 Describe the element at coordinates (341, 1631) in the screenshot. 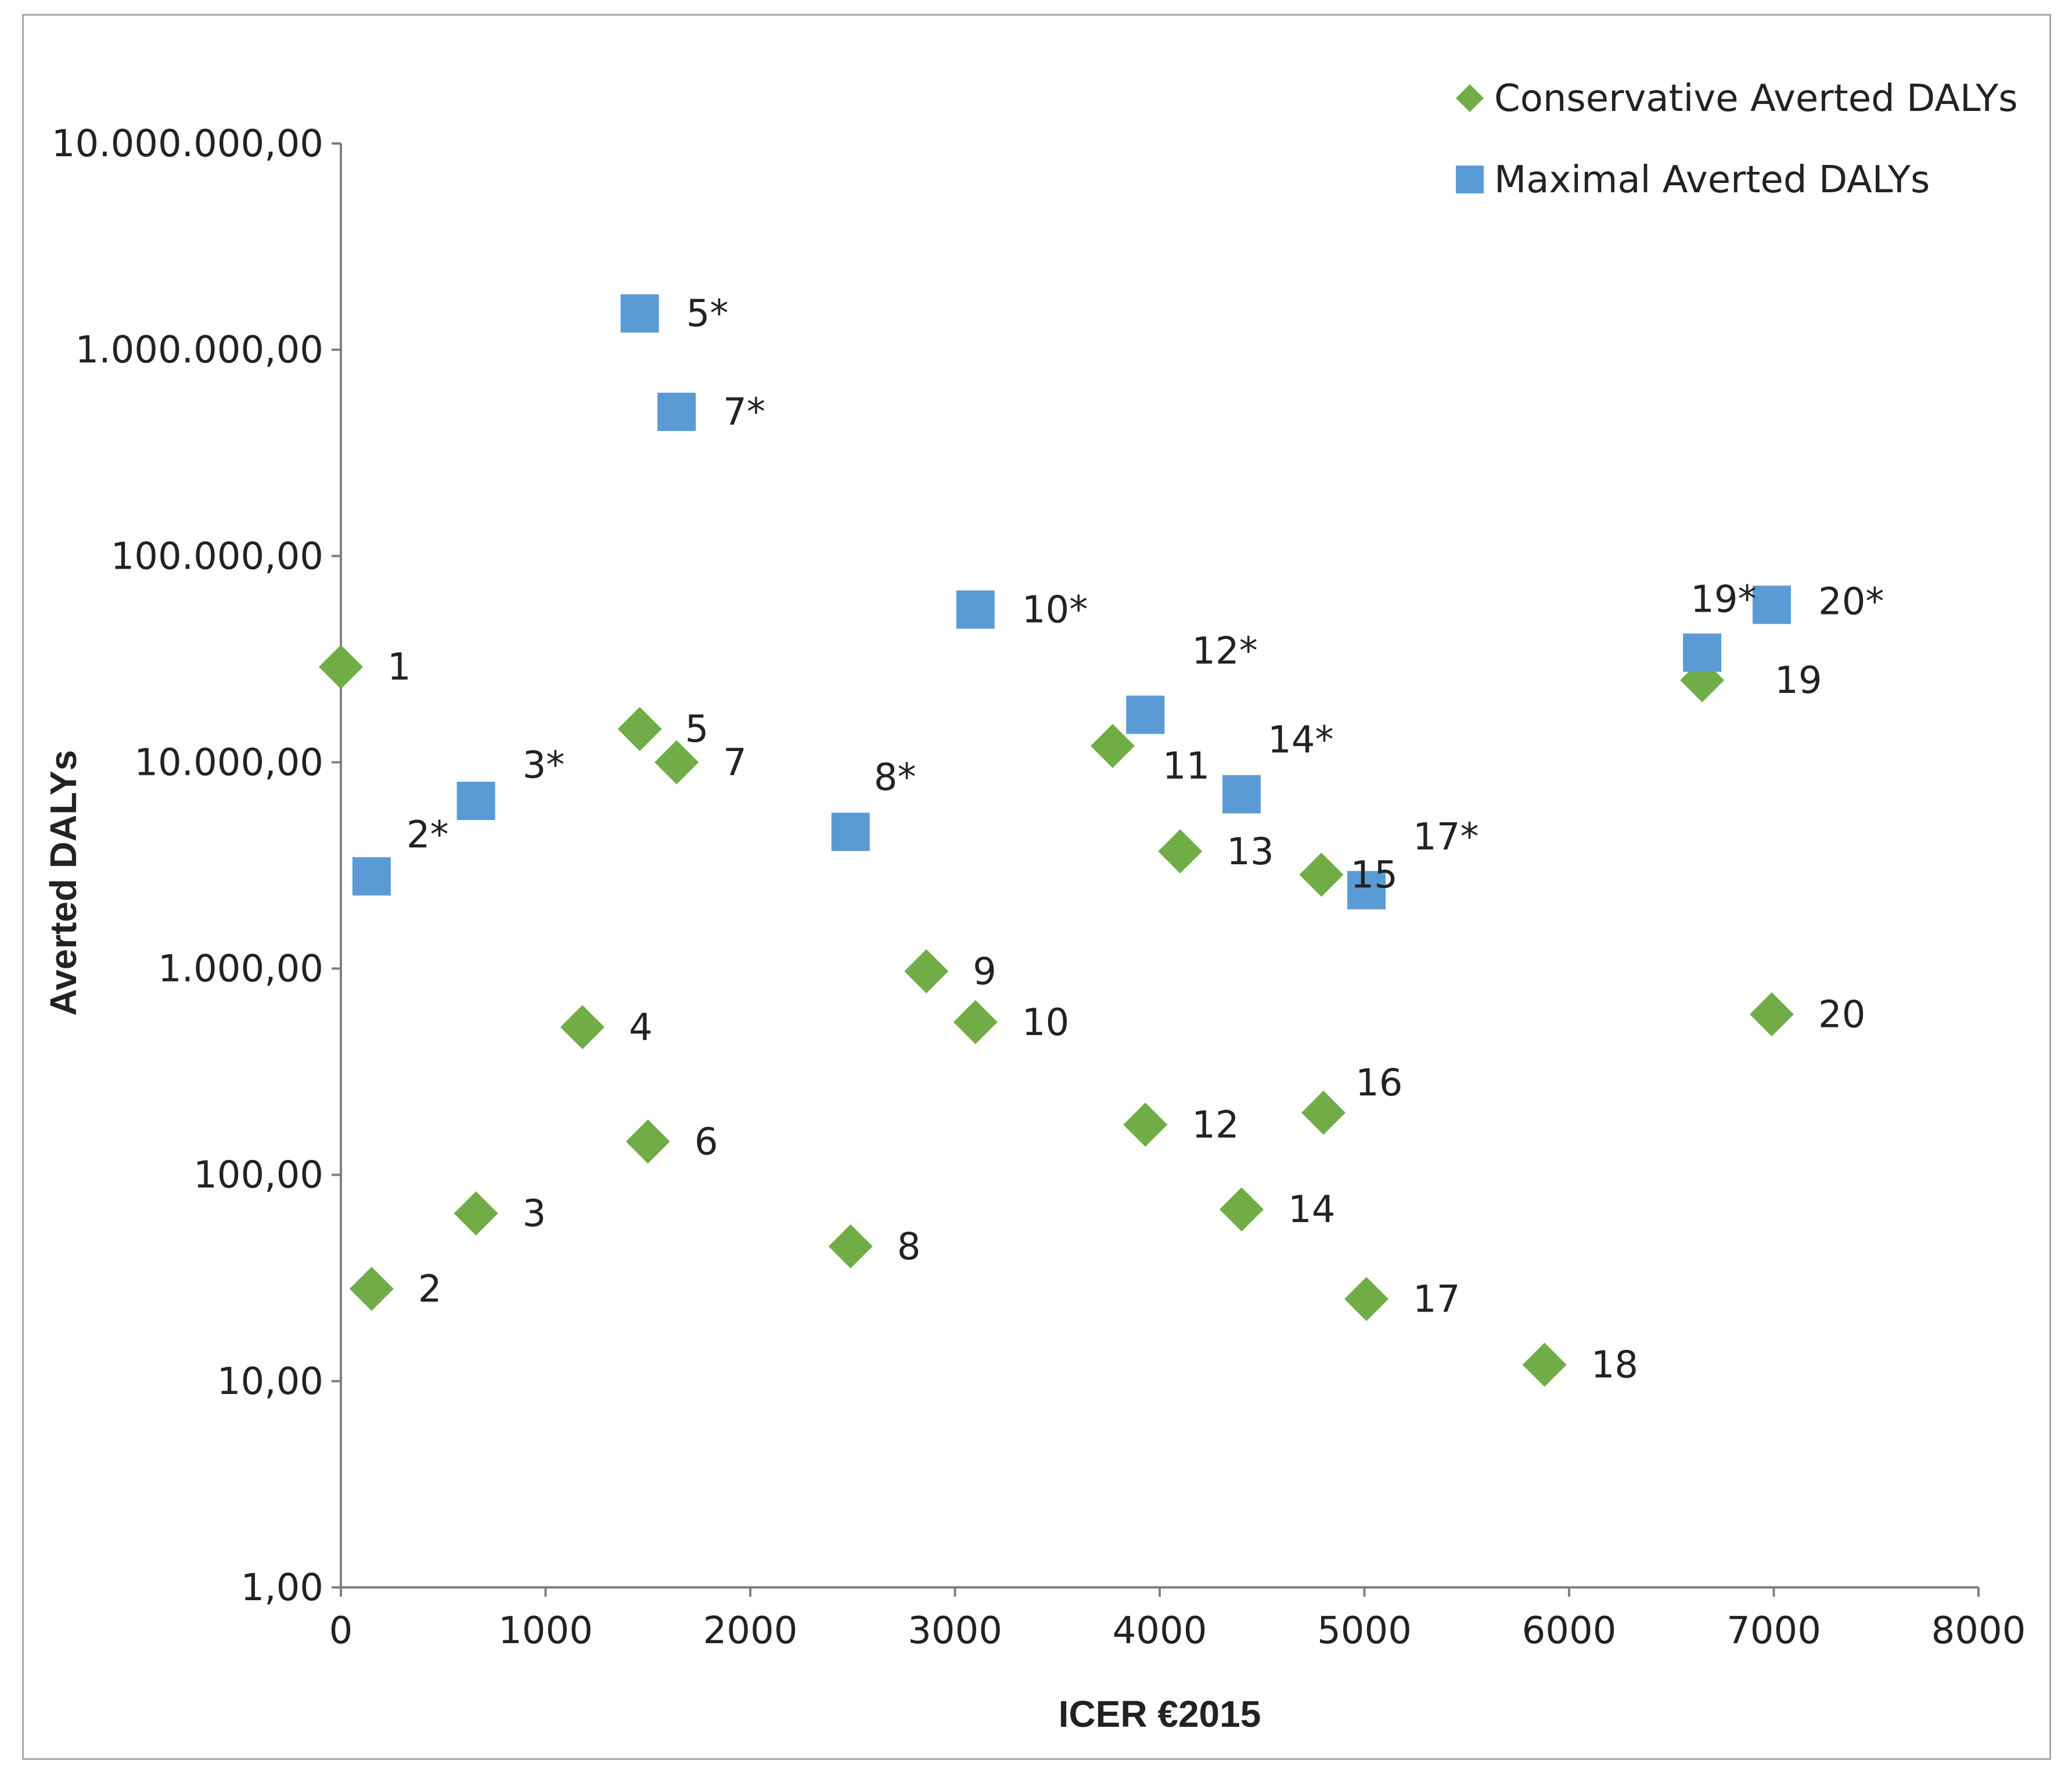

I see `x-tick-label: 0` at that location.